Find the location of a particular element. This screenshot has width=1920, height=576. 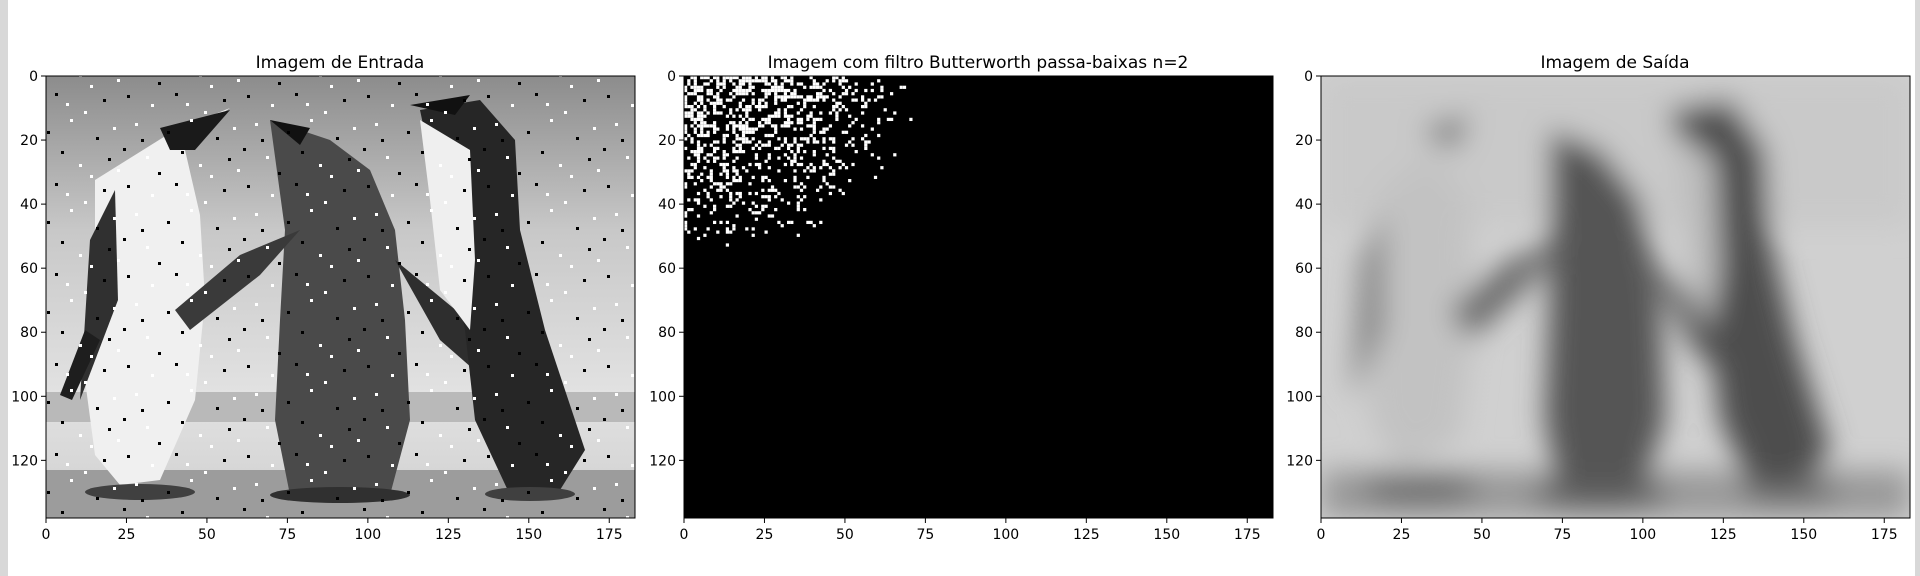

panel1-ytick-label: 120 is located at coordinates (24, 461).